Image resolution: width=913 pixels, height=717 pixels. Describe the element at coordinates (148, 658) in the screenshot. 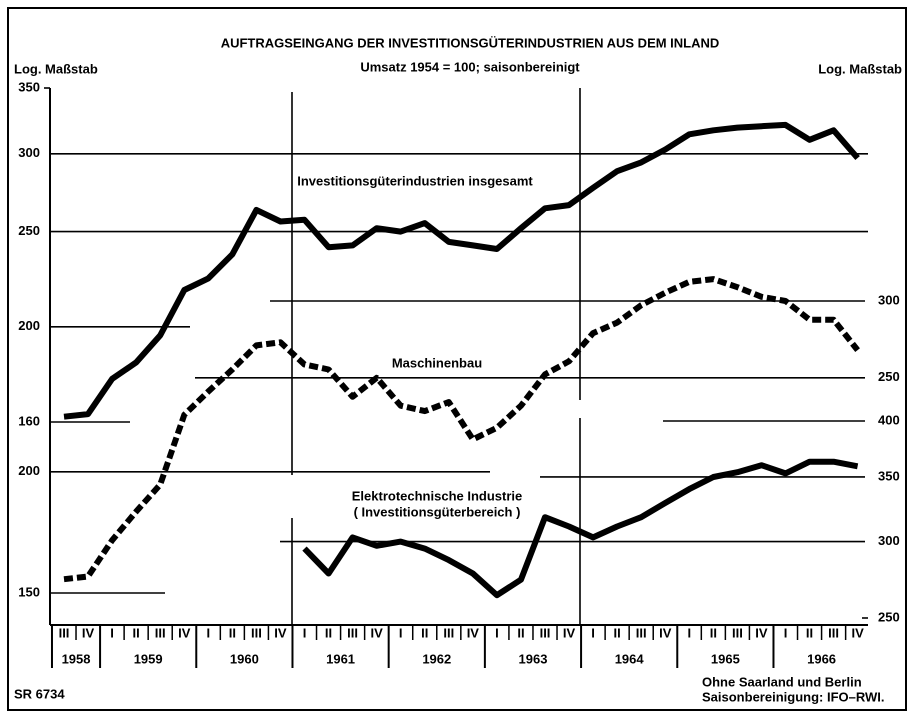

I see `year-label: 1959` at that location.